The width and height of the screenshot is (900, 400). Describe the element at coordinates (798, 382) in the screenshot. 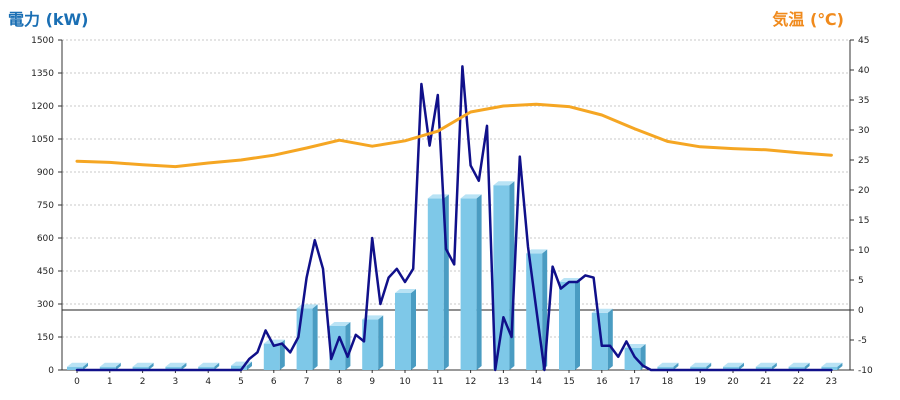

I see `x-tick-label: 22` at that location.